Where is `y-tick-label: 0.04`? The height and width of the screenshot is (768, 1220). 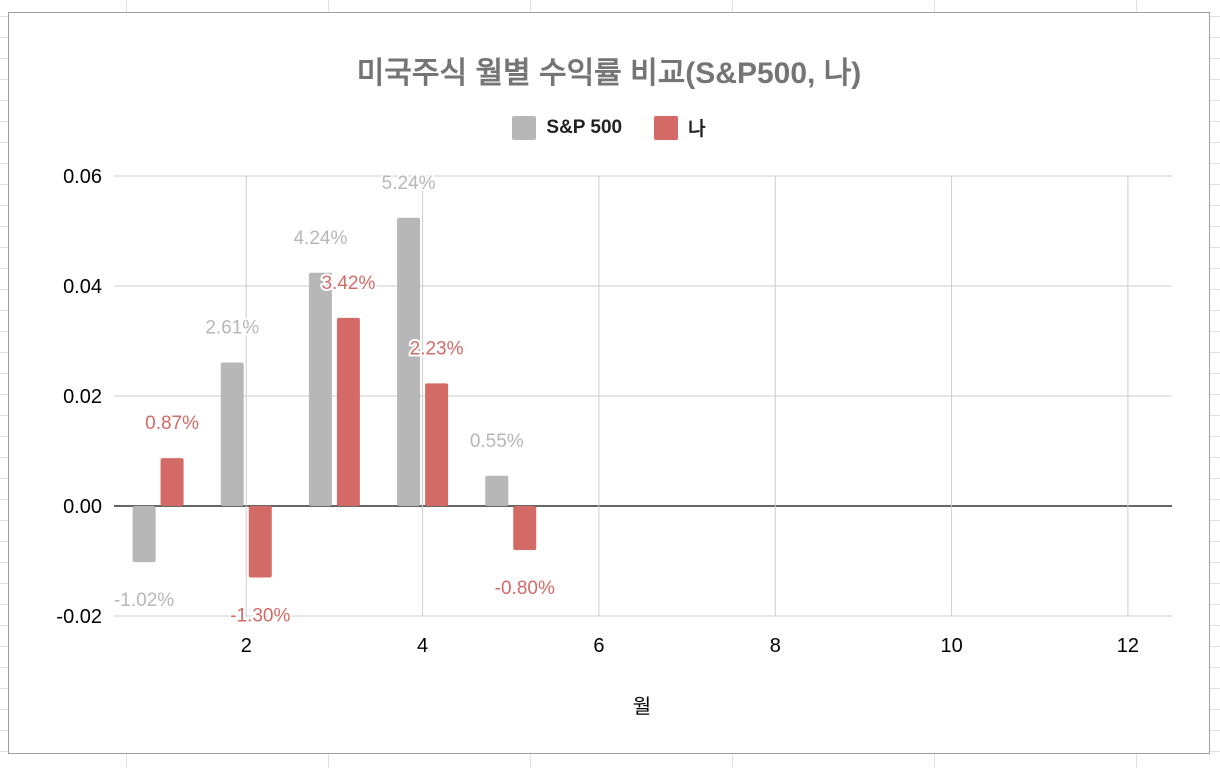 y-tick-label: 0.04 is located at coordinates (82, 287).